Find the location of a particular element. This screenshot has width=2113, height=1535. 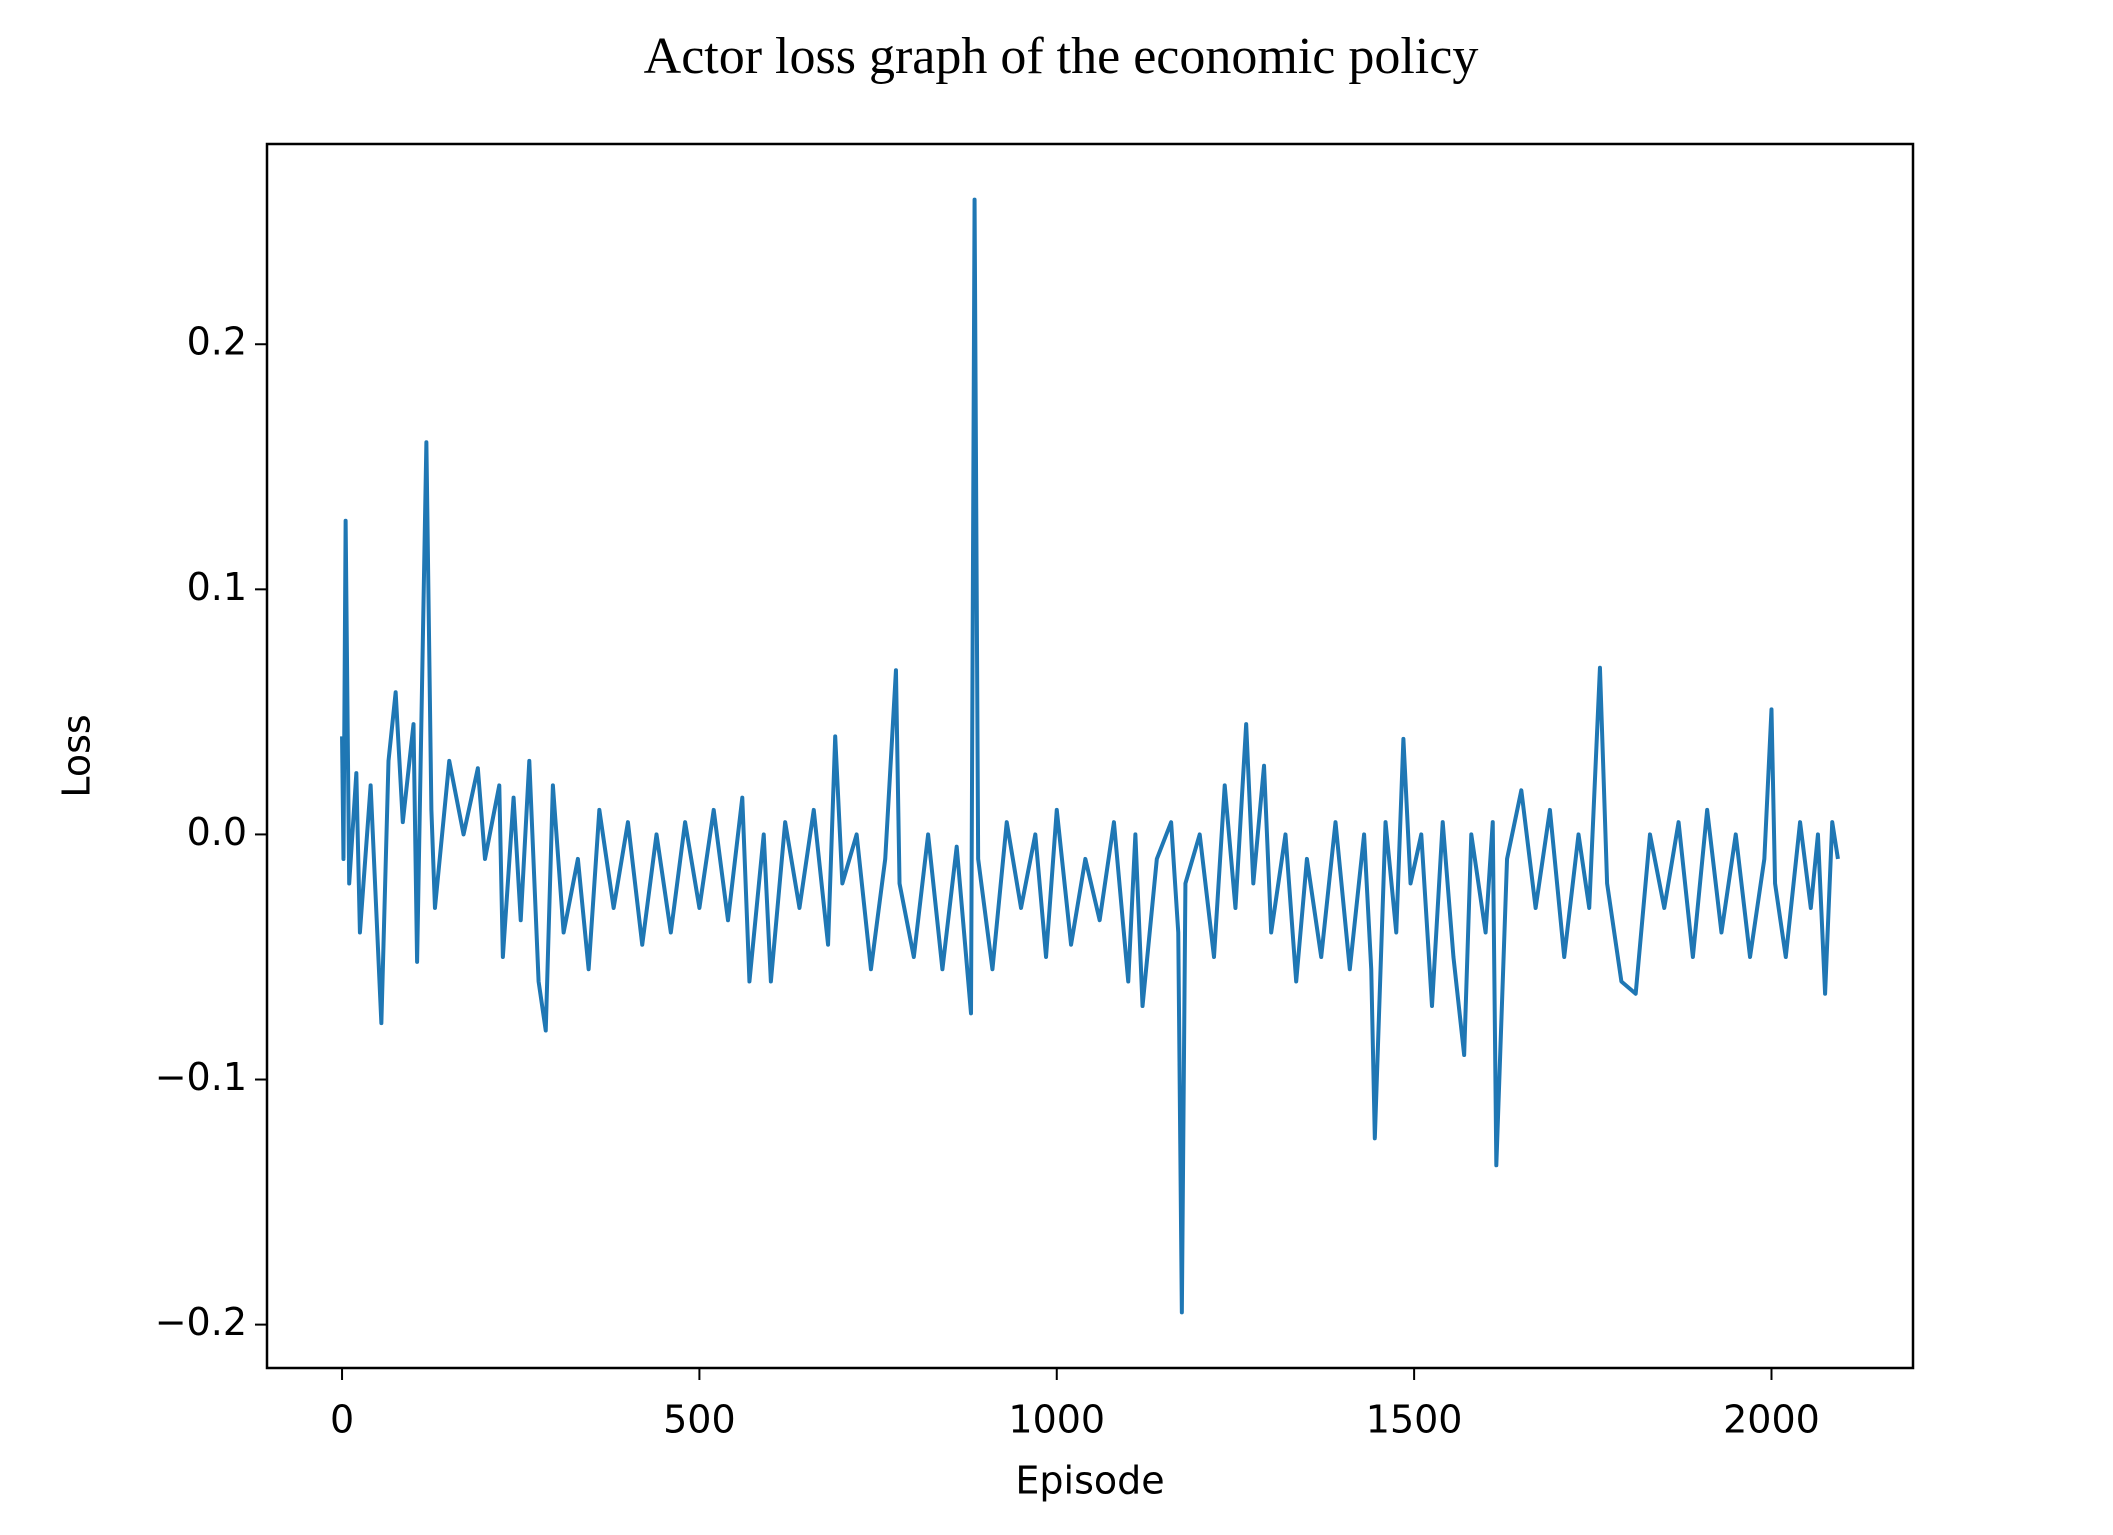

x-tick-label: 2000 is located at coordinates (1771, 1420).